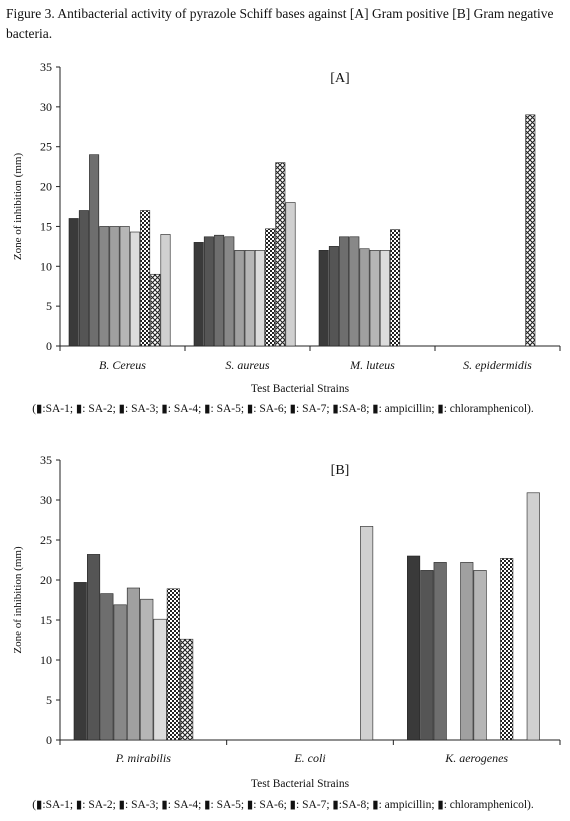 This screenshot has width=570, height=821. What do you see at coordinates (219, 290) in the screenshot?
I see `bar-sa-3-s-aureus` at bounding box center [219, 290].